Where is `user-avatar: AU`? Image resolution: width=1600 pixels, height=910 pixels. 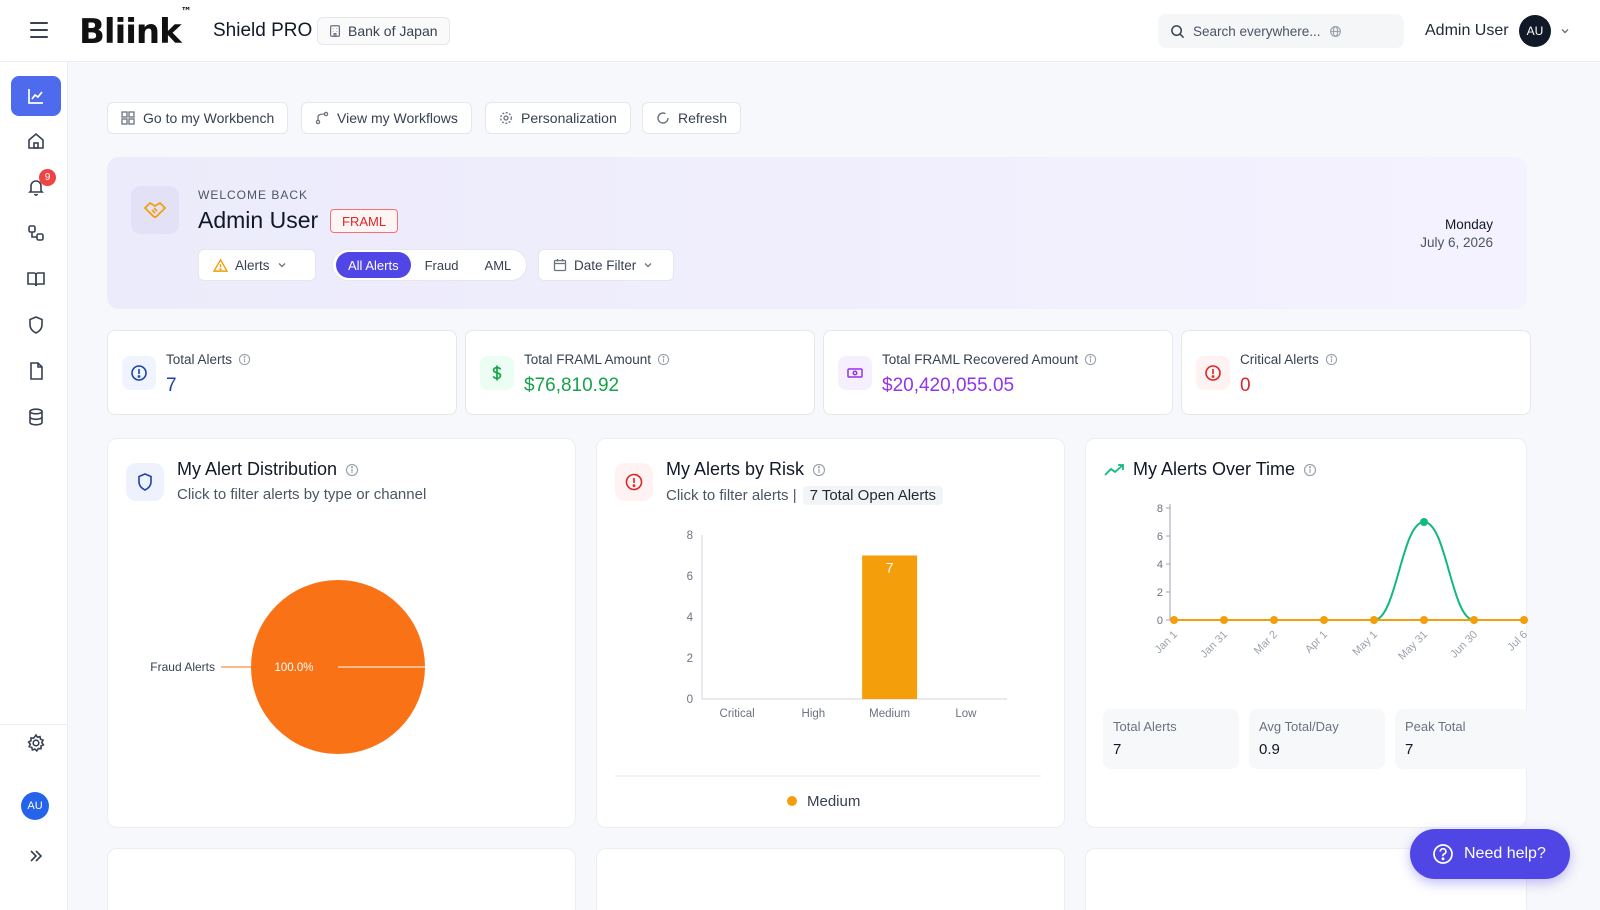 user-avatar: AU is located at coordinates (1535, 31).